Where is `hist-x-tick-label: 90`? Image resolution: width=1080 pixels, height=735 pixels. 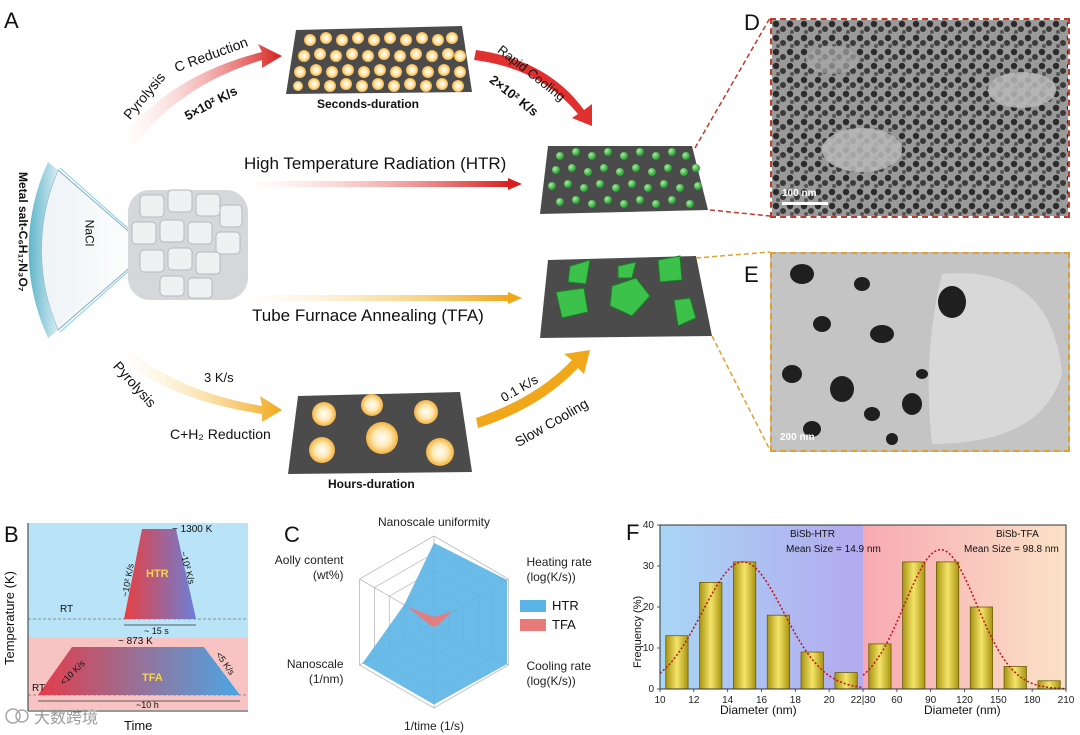
hist-x-tick-label: 90 is located at coordinates (931, 700).